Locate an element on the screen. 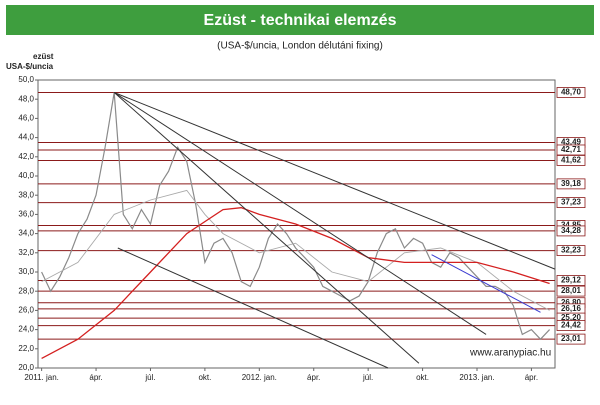 This screenshot has width=600, height=405. level-label: 29,12 is located at coordinates (571, 280).